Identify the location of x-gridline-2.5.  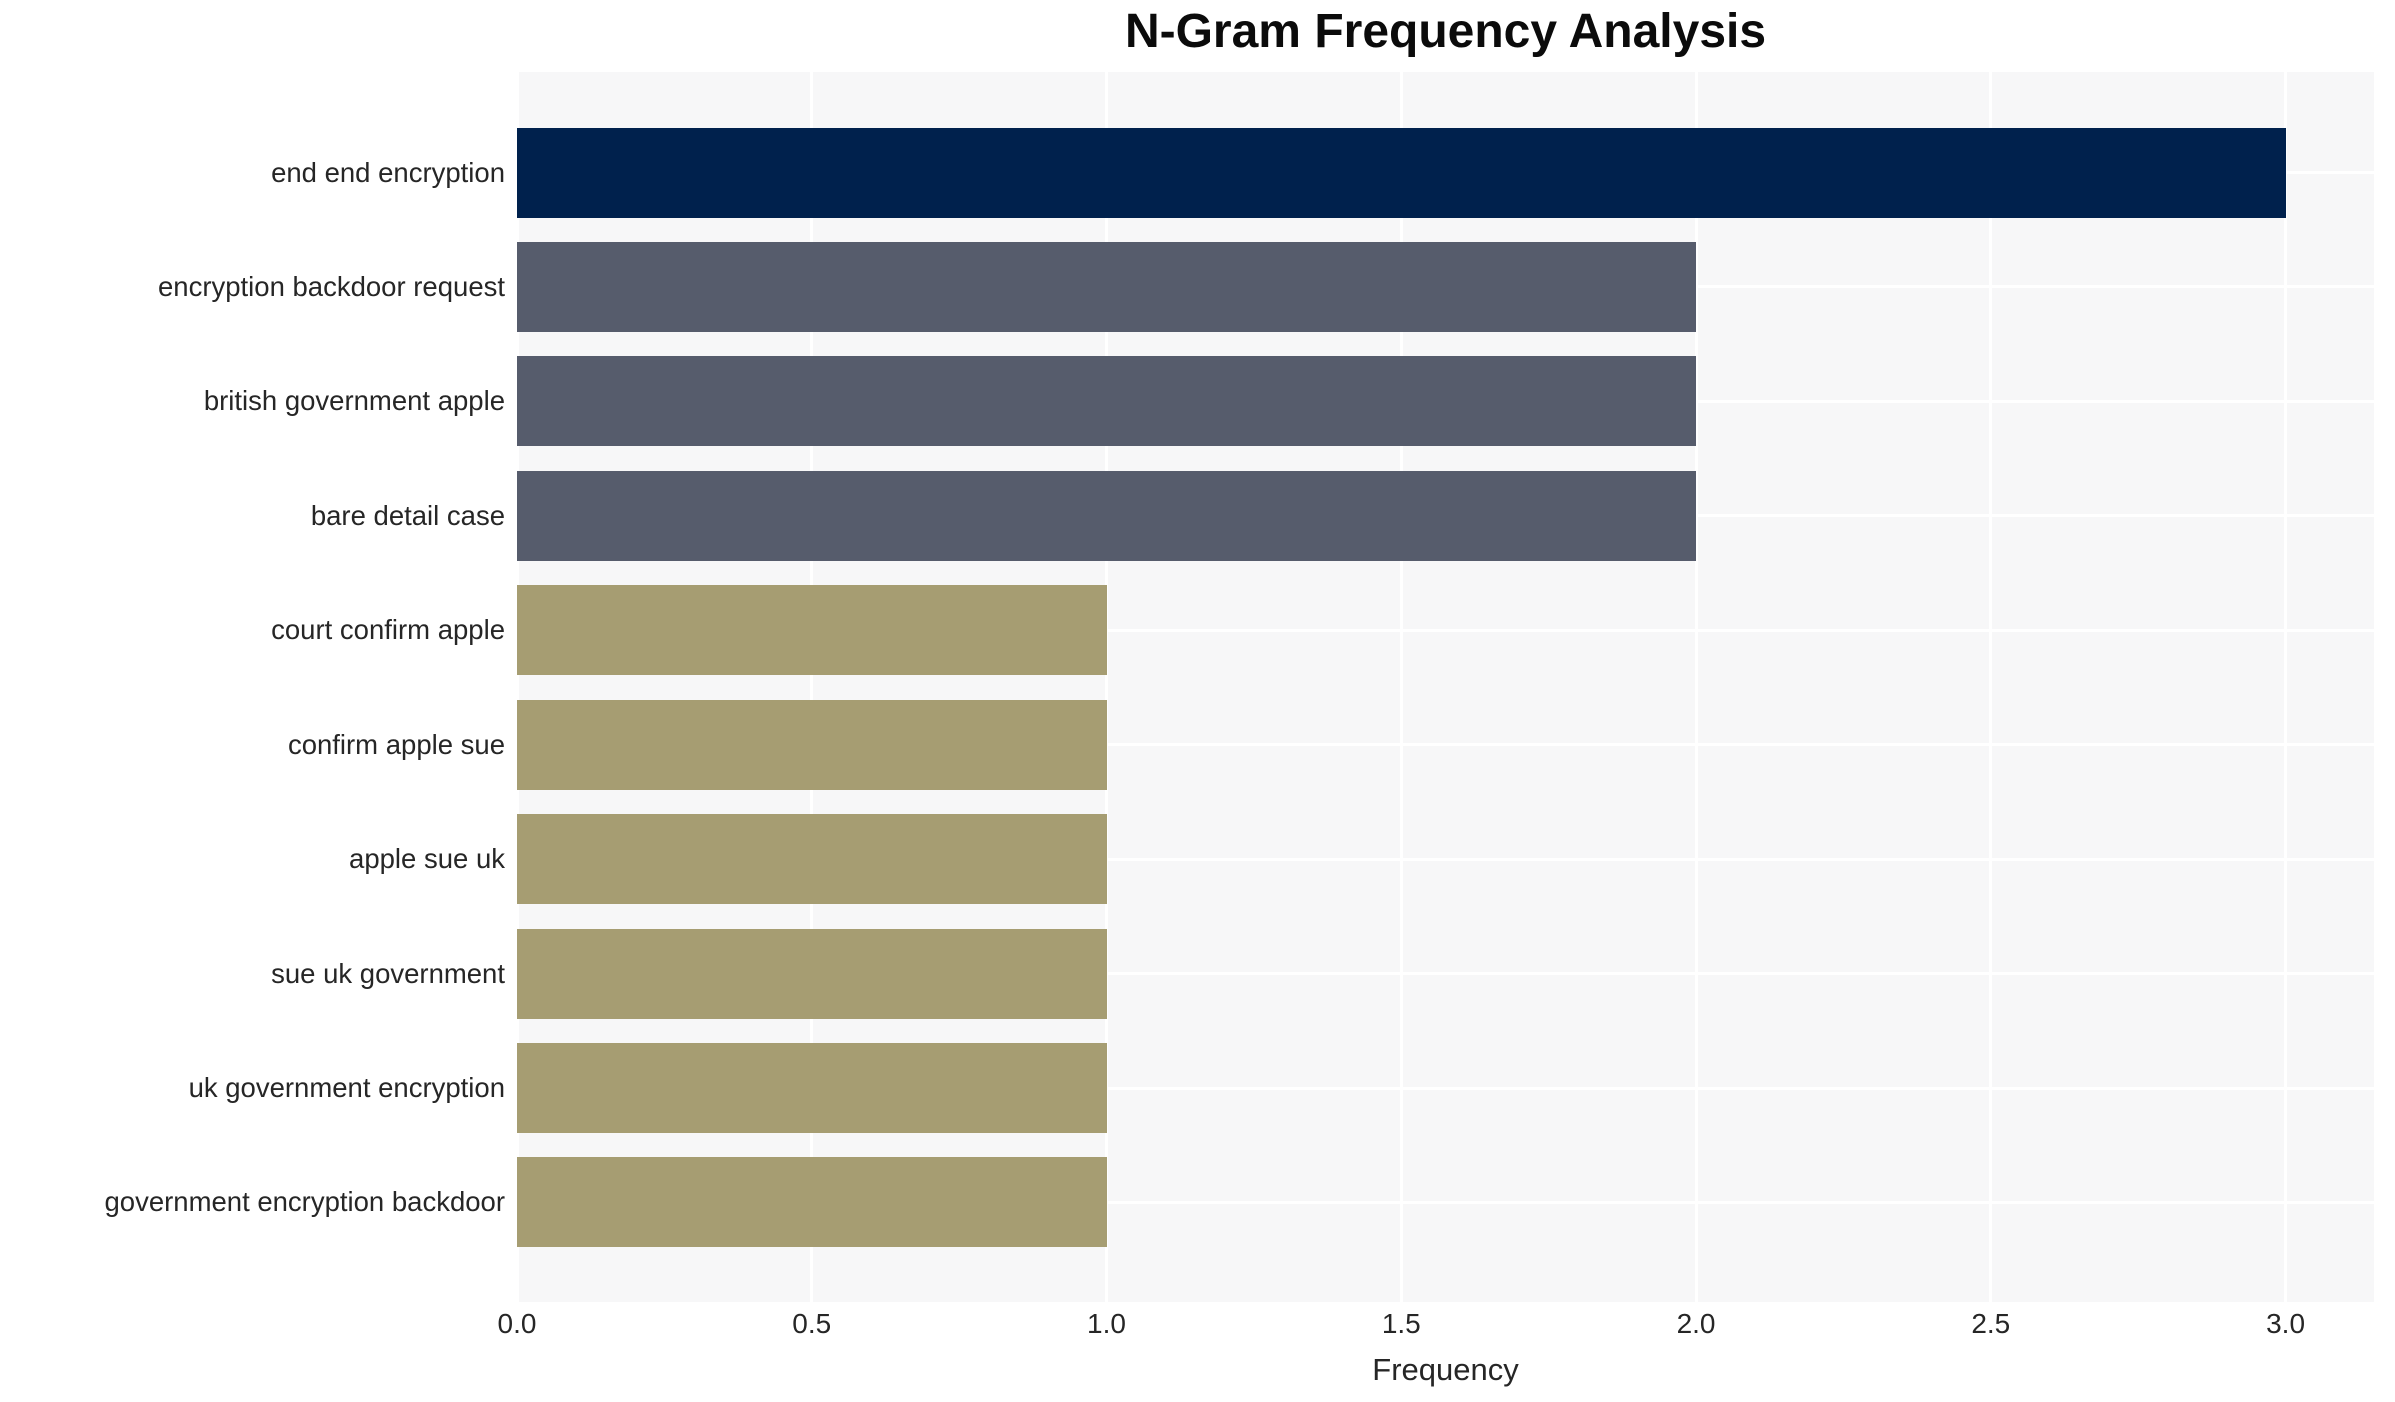
(1991, 687).